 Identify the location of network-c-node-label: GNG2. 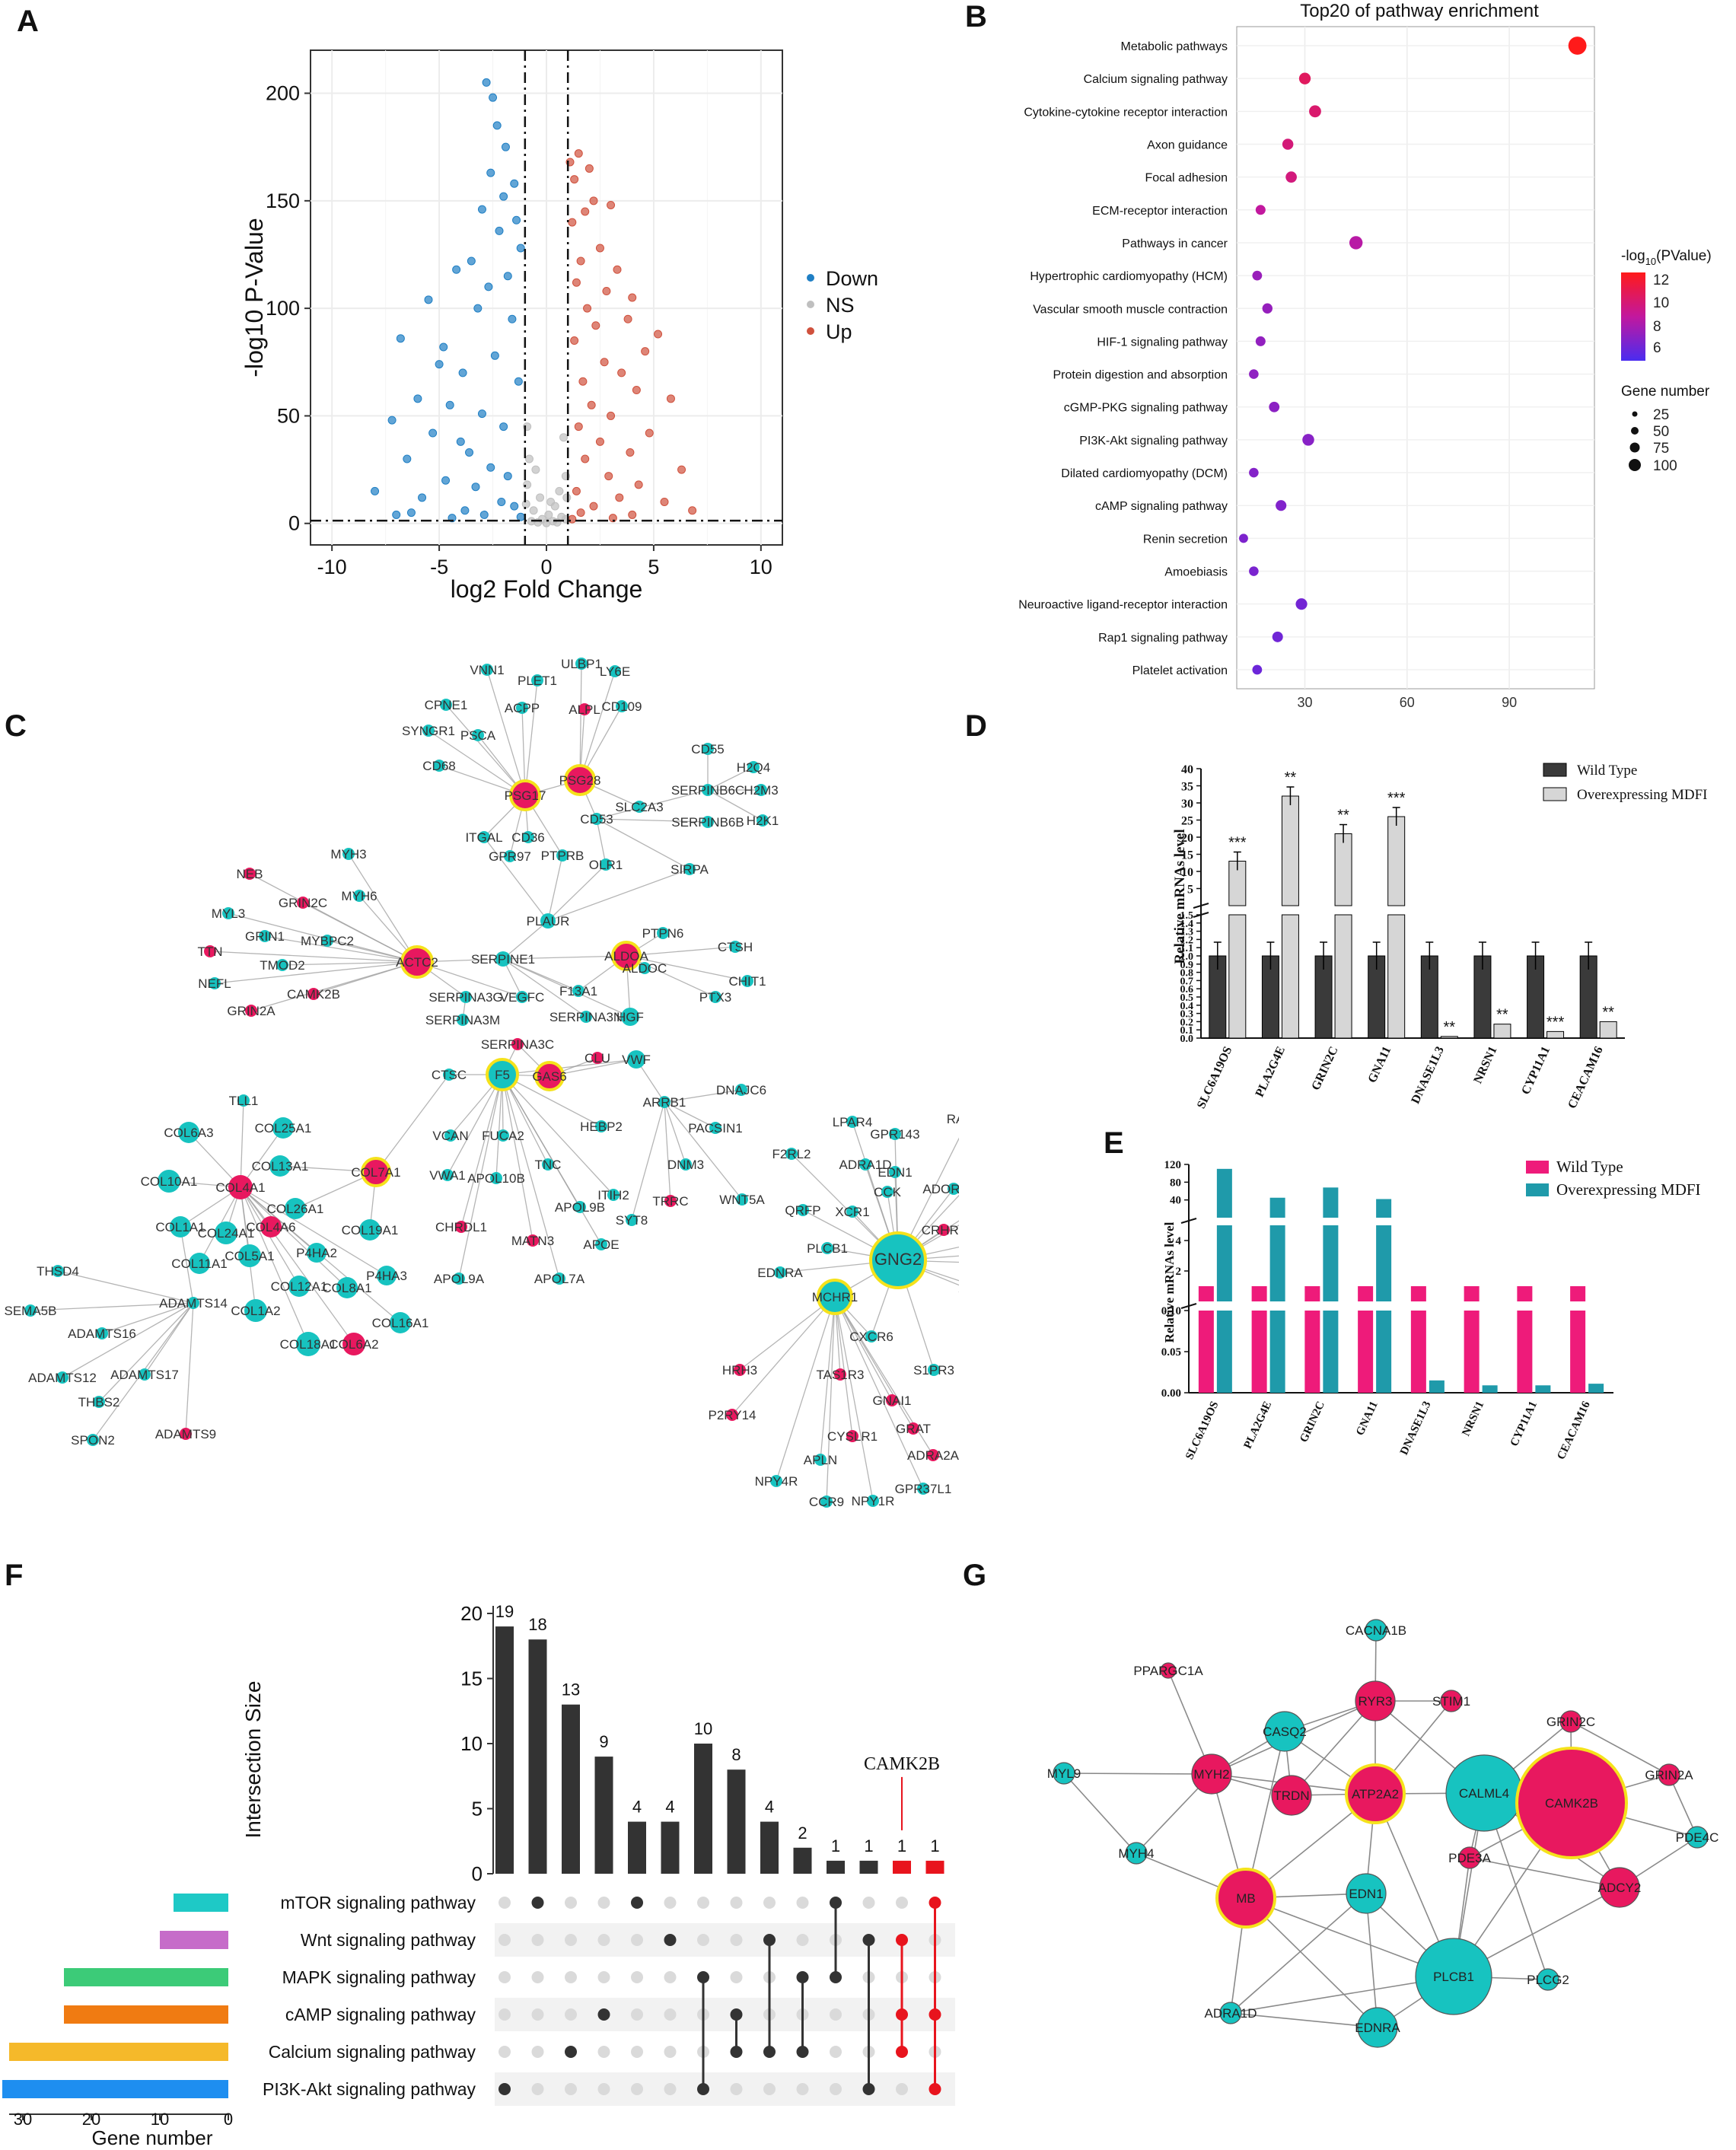
(898, 1259).